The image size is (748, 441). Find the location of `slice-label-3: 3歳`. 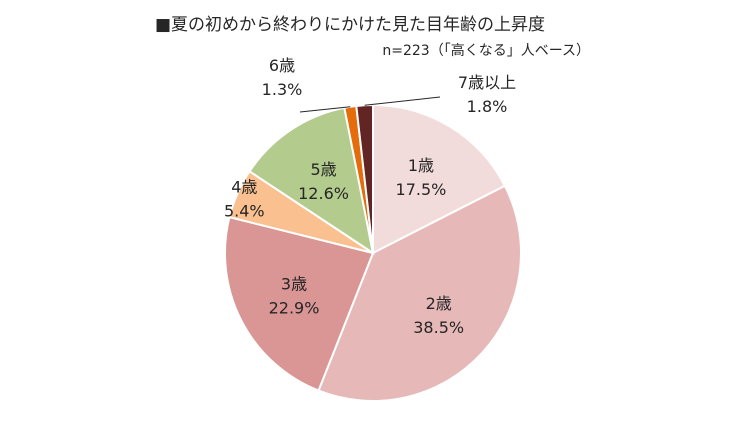

slice-label-3: 3歳 is located at coordinates (294, 284).